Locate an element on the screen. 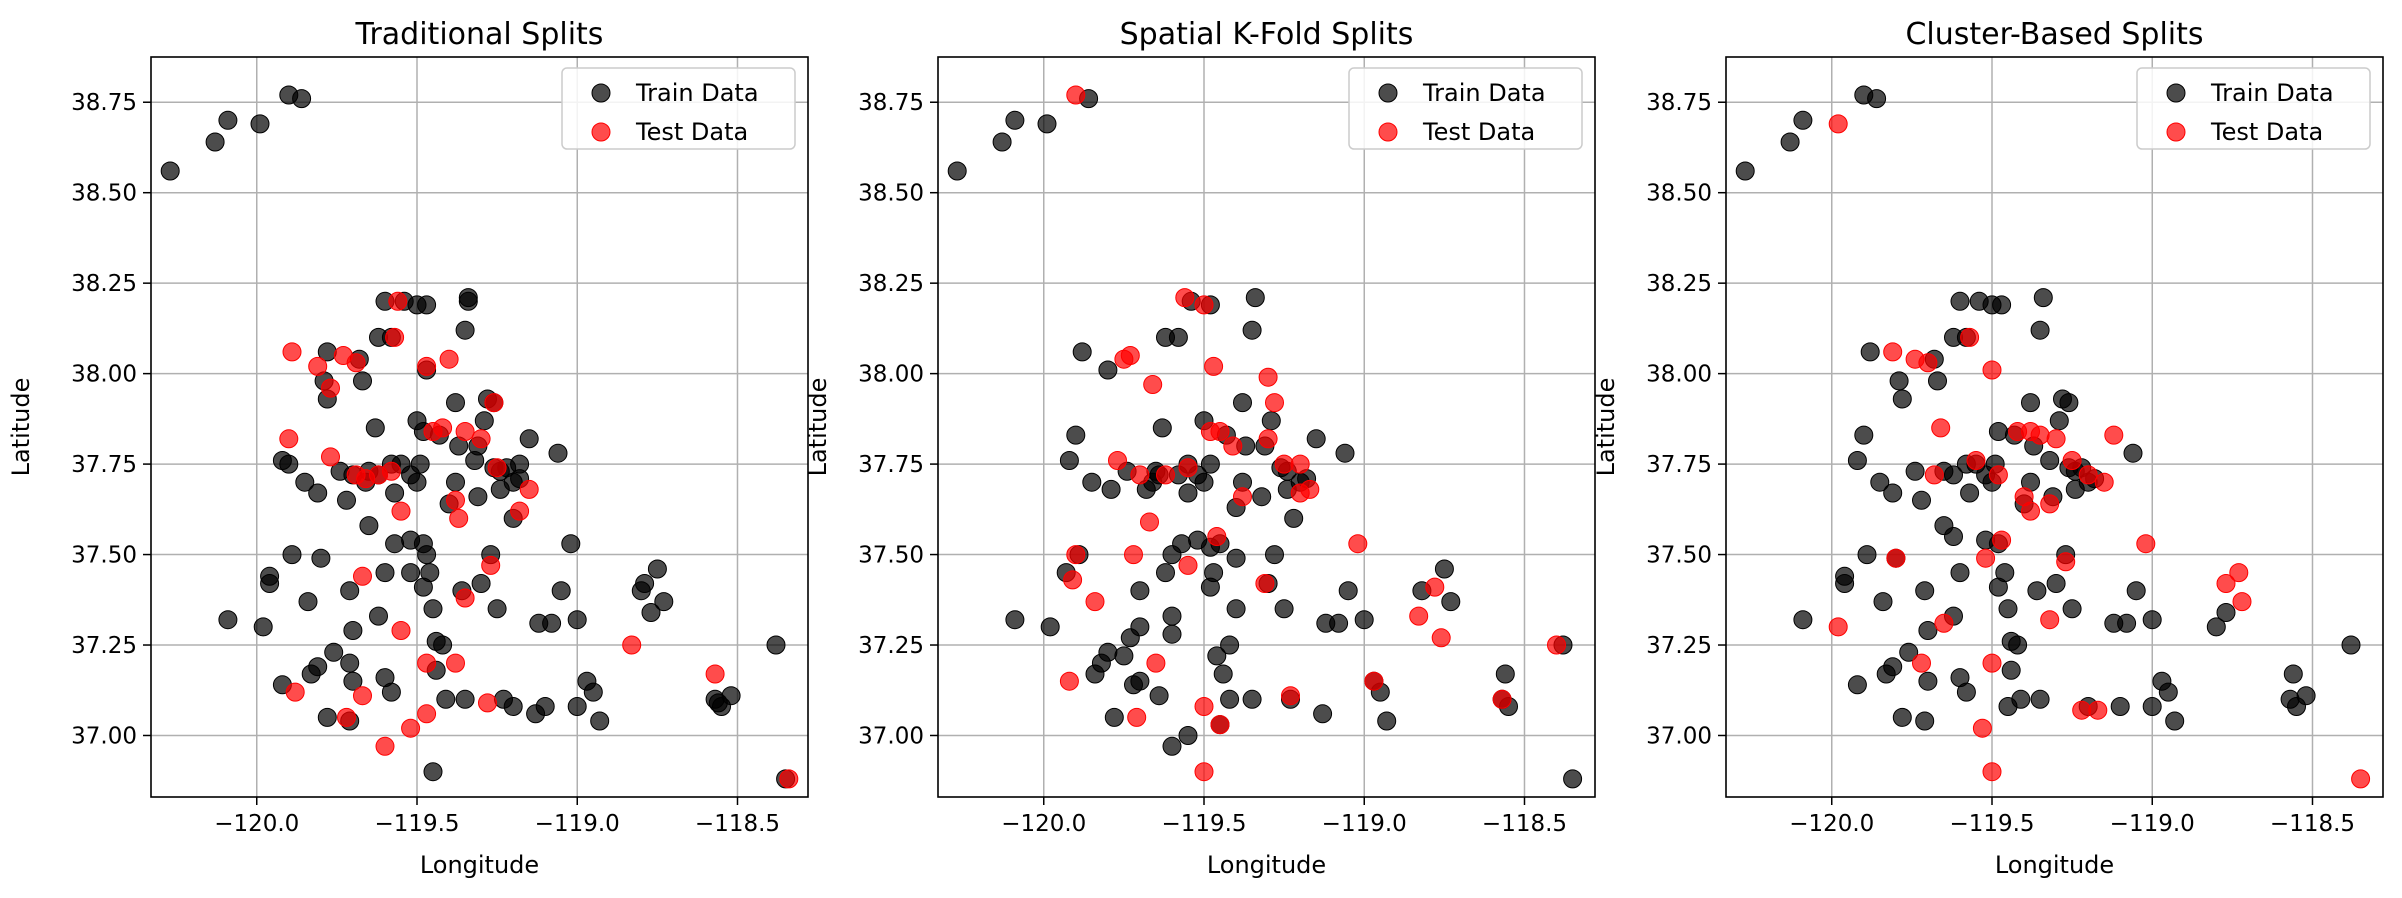  legend: Train Data Test Data is located at coordinates (678, 108).